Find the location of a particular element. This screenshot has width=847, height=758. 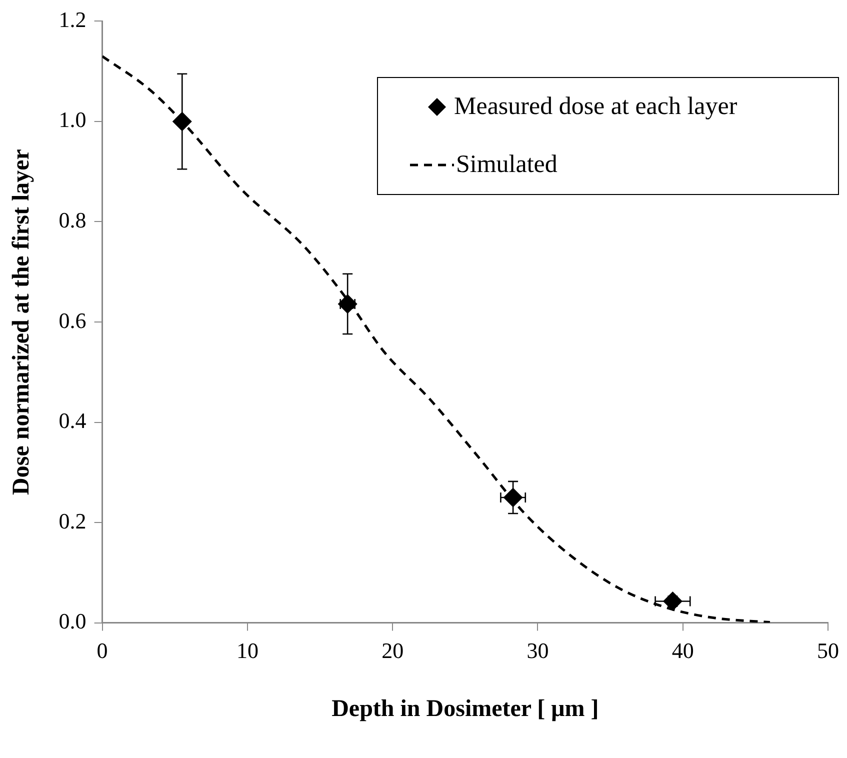

x-tick-label: 10 is located at coordinates (247, 650).